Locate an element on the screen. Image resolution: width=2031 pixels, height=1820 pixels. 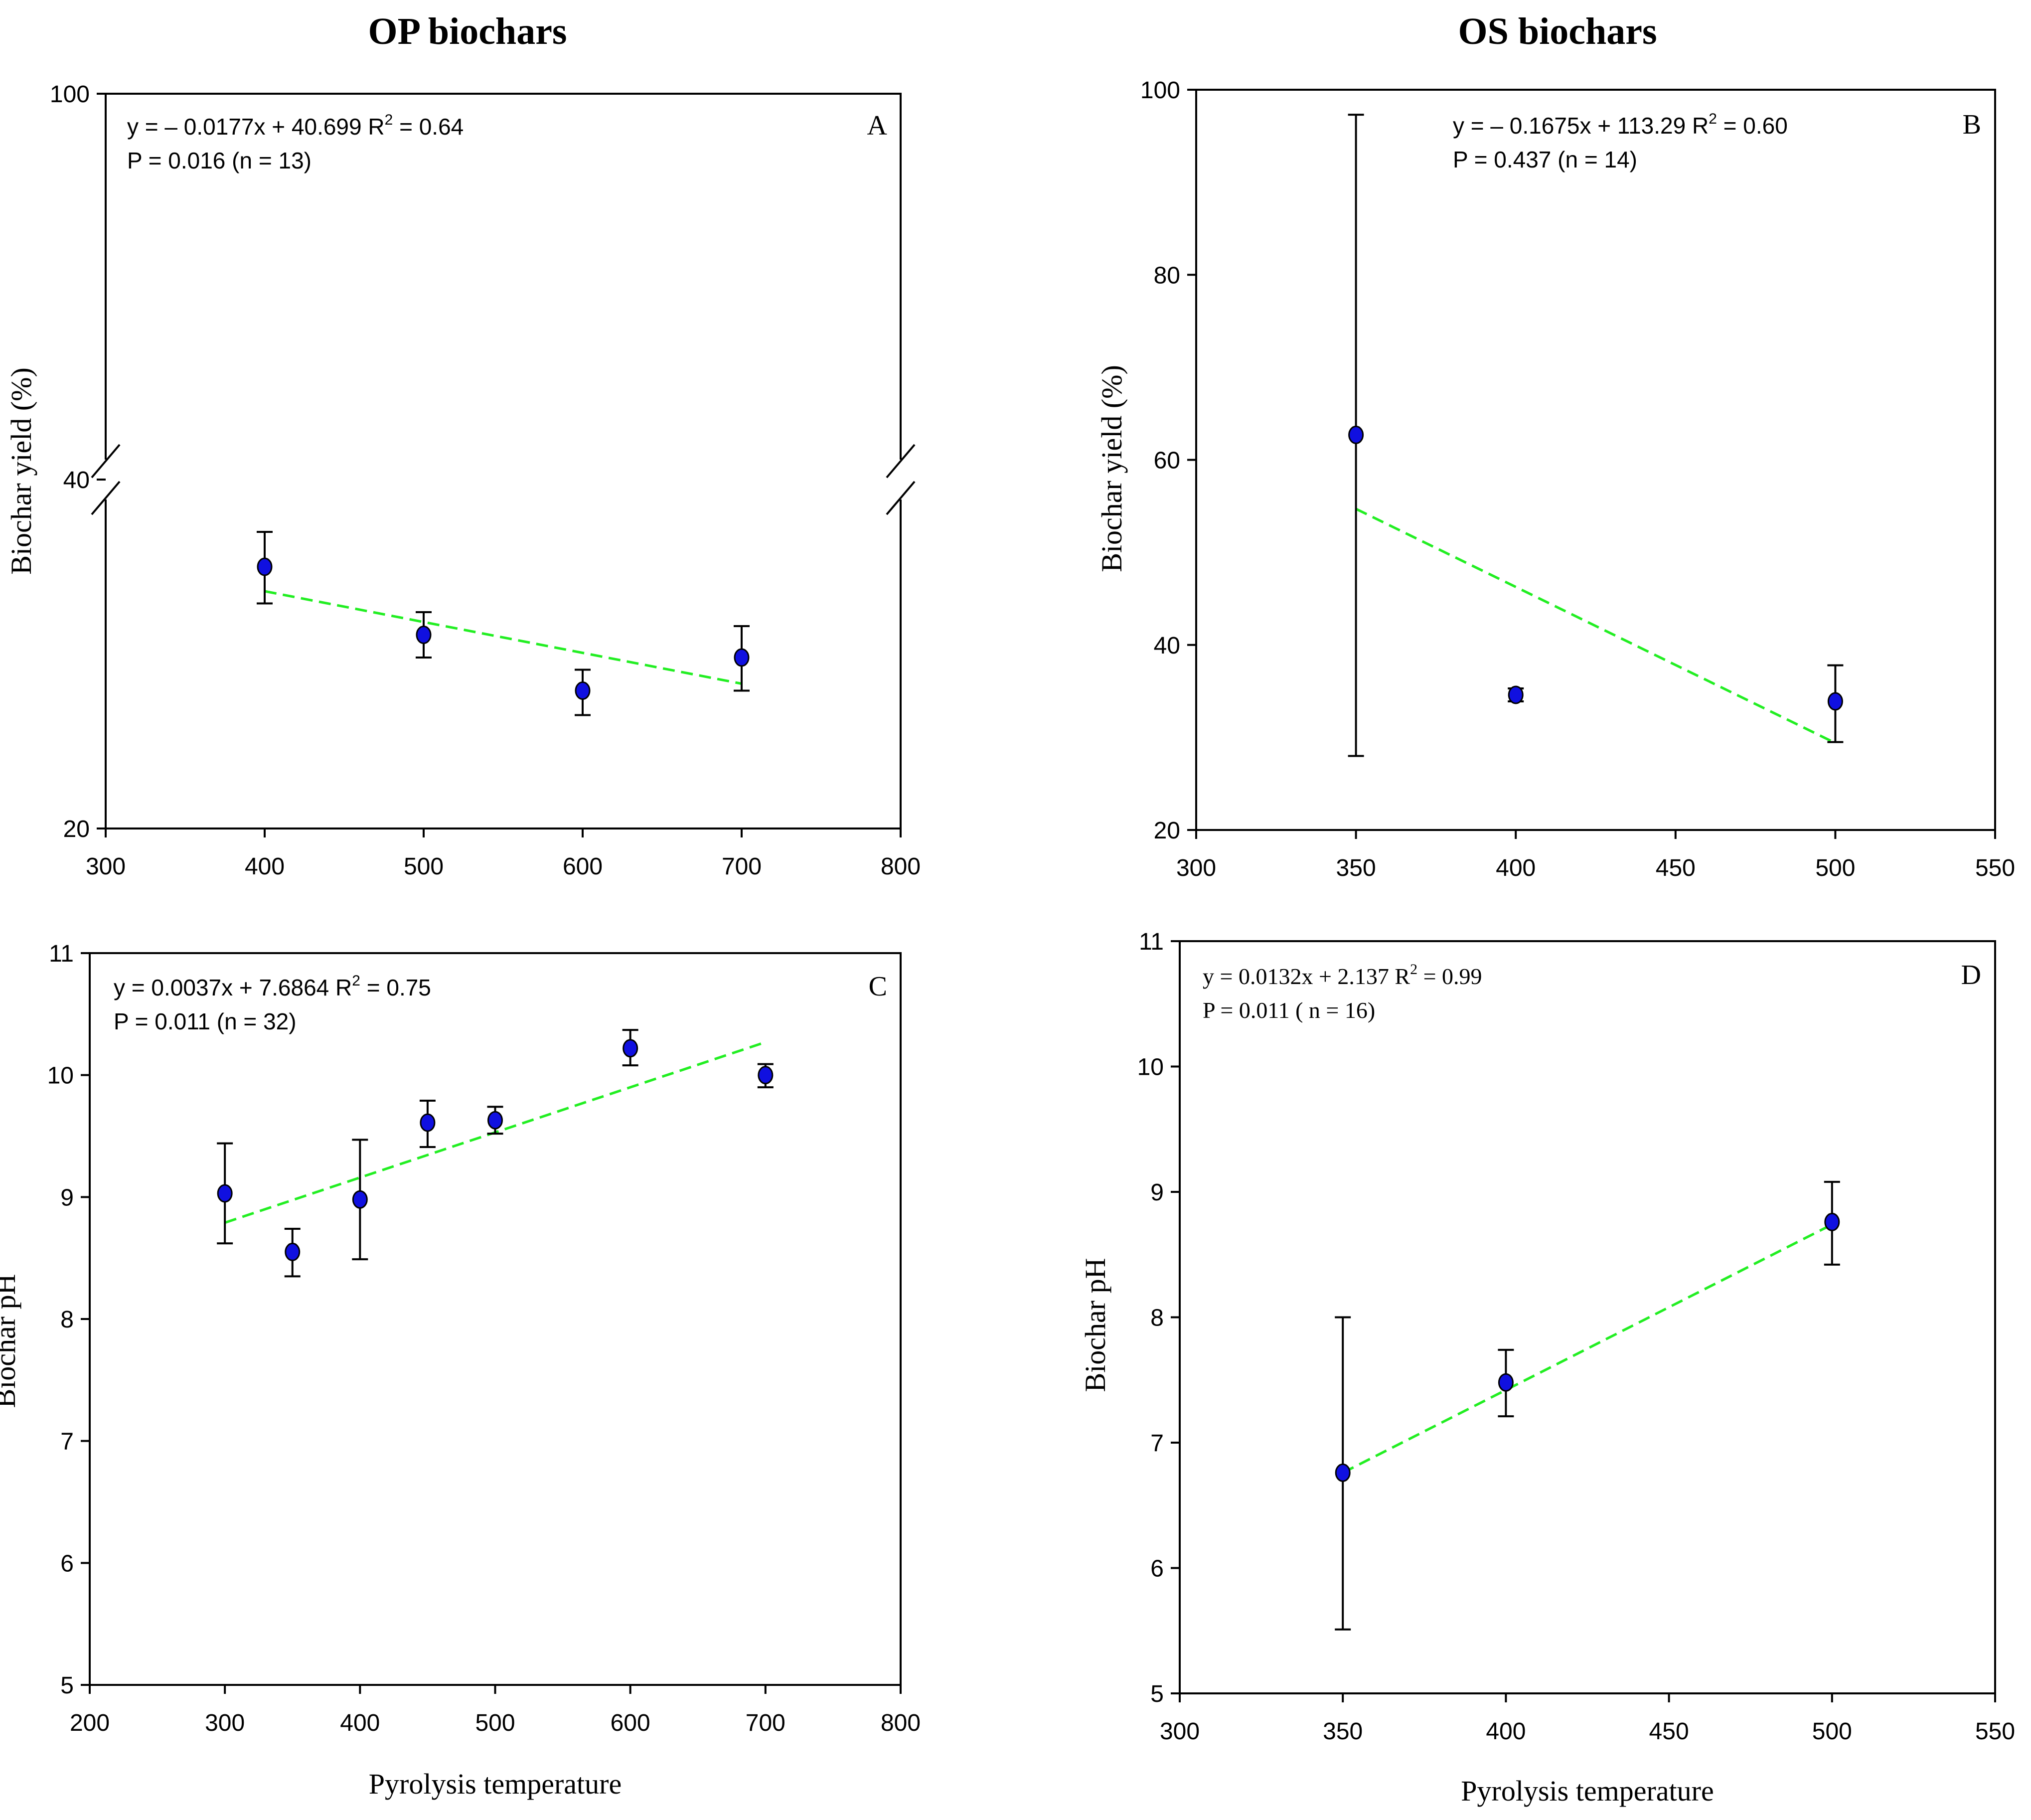
equation-text: y = 0.0037x + 7.6864 R is located at coordinates (233, 987).